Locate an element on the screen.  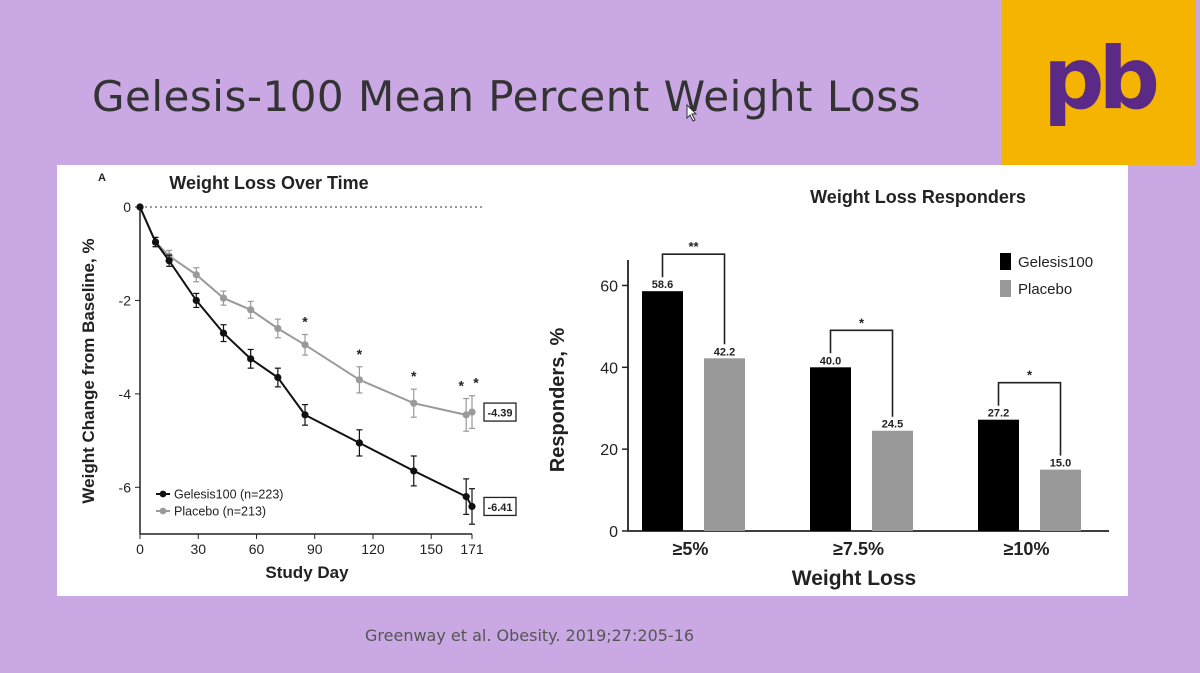
x-tick-label: 0 is located at coordinates (140, 549).